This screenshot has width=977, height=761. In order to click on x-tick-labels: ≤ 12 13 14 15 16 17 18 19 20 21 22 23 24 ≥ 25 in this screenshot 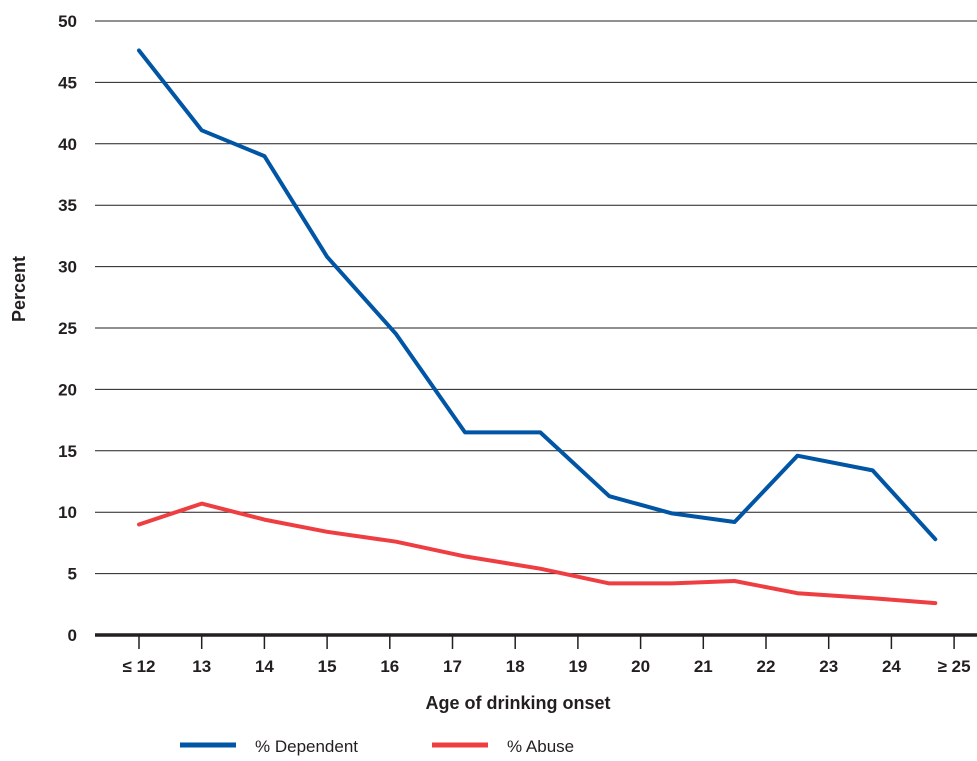, I will do `click(547, 666)`.